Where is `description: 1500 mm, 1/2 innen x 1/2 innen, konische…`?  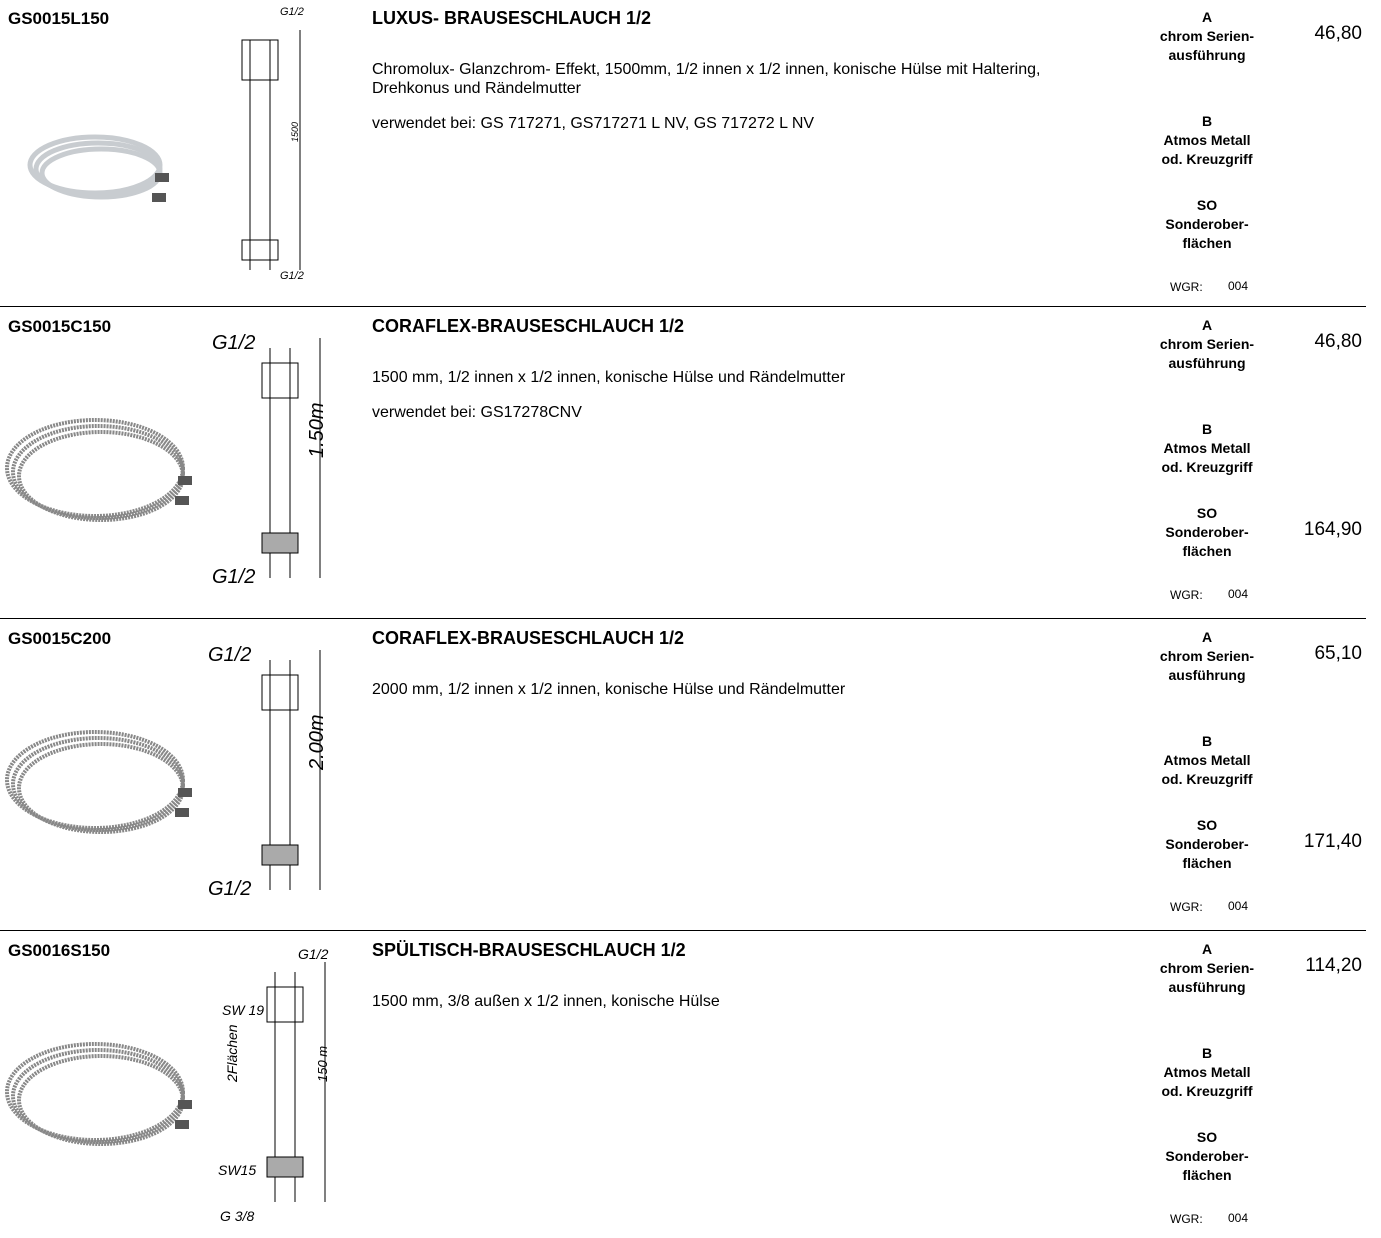
description: 1500 mm, 1/2 innen x 1/2 innen, konische… is located at coordinates (732, 403).